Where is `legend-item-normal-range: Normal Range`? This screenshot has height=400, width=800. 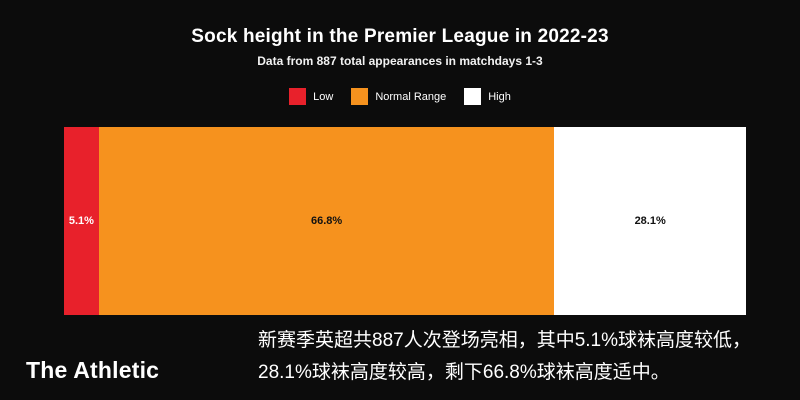 legend-item-normal-range: Normal Range is located at coordinates (398, 96).